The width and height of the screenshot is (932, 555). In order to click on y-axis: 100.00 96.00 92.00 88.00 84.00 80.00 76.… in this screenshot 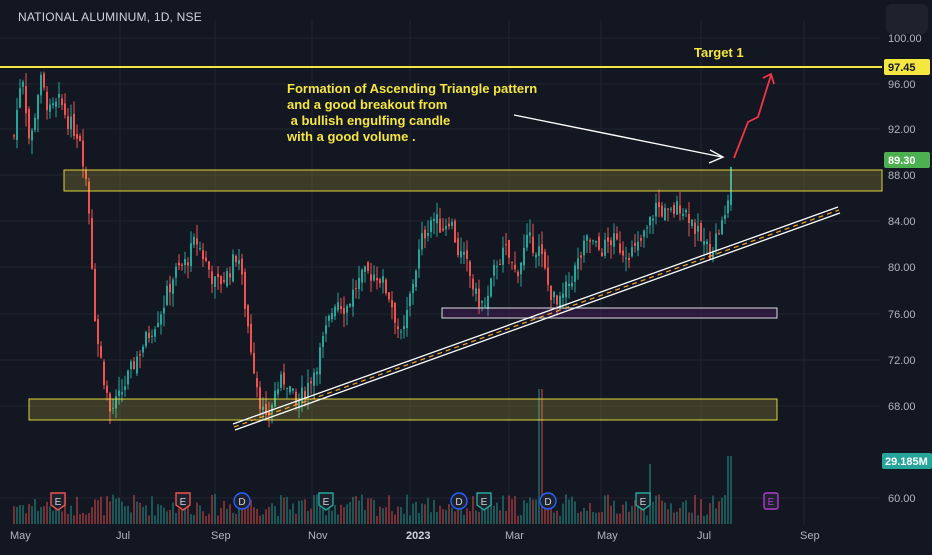, I will do `click(905, 269)`.